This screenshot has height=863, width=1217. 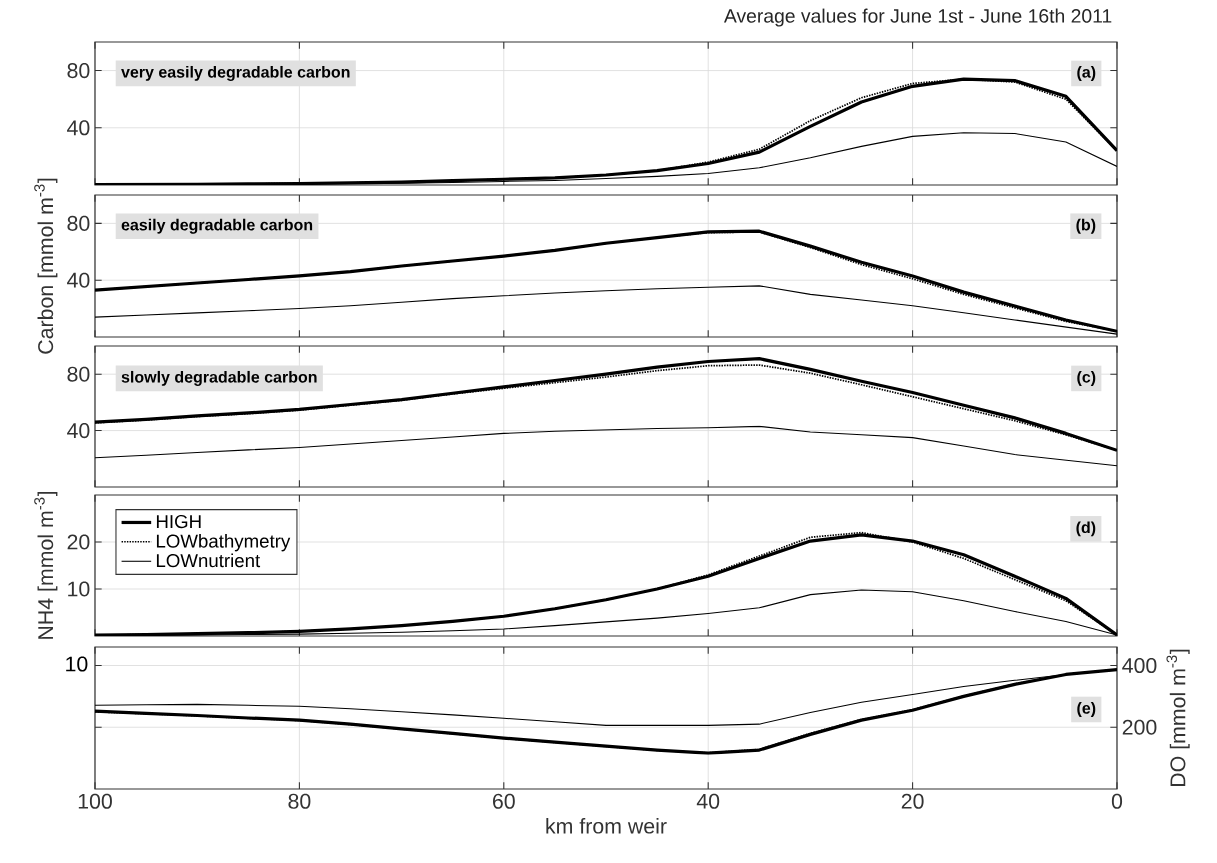 I want to click on y-tick-label: 20, so click(x=78, y=542).